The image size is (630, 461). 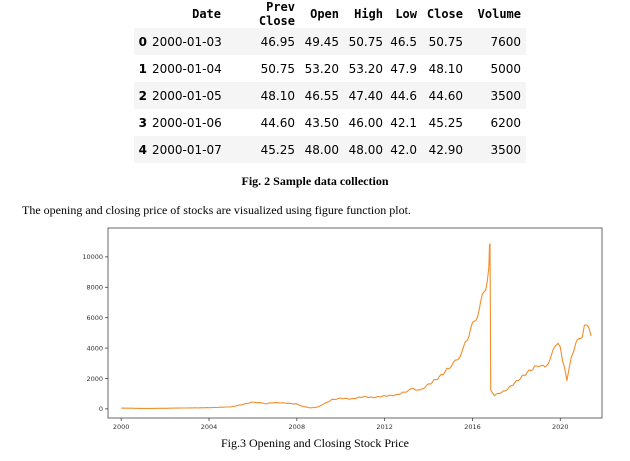 What do you see at coordinates (560, 427) in the screenshot?
I see `x-tick-label: 2020` at bounding box center [560, 427].